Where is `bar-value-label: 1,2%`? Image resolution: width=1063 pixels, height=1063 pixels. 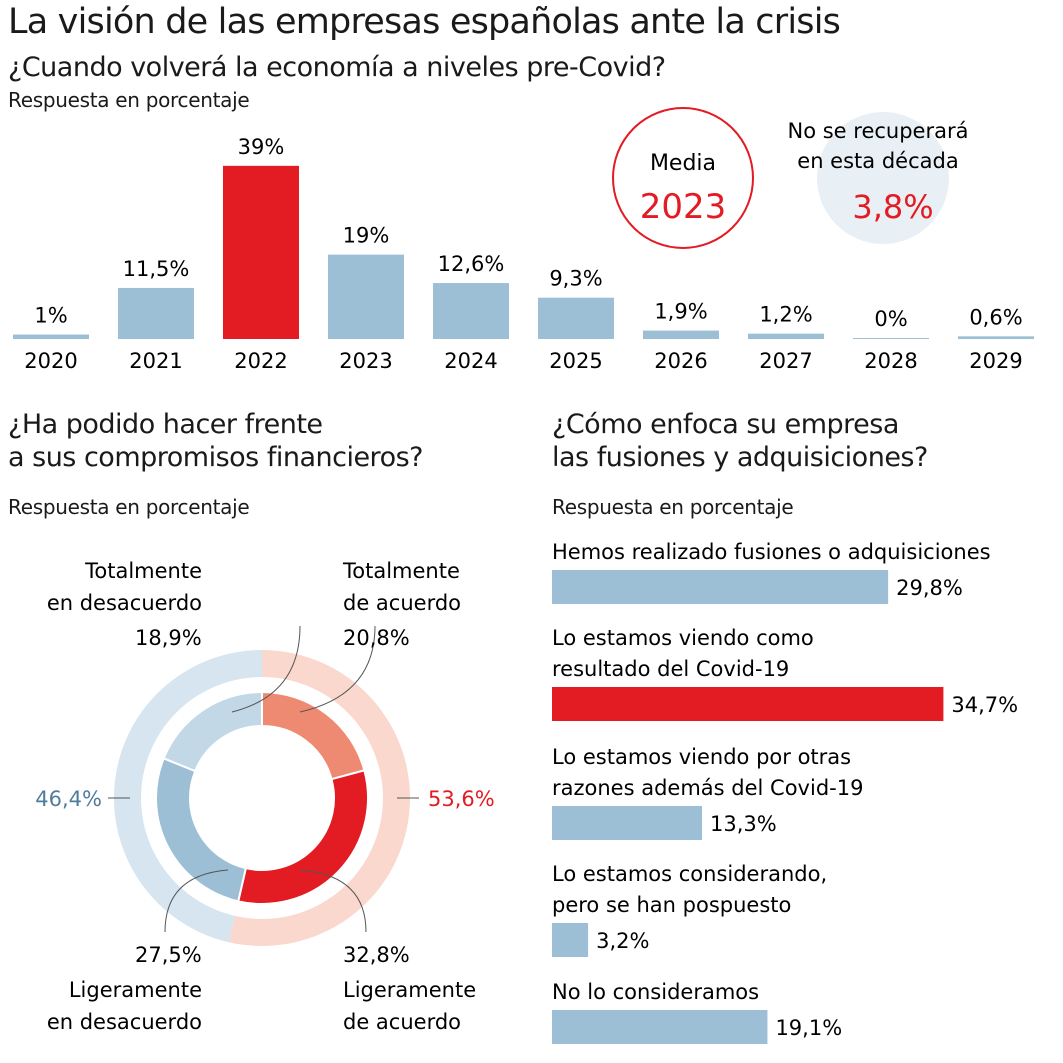
bar-value-label: 1,2% is located at coordinates (785, 315).